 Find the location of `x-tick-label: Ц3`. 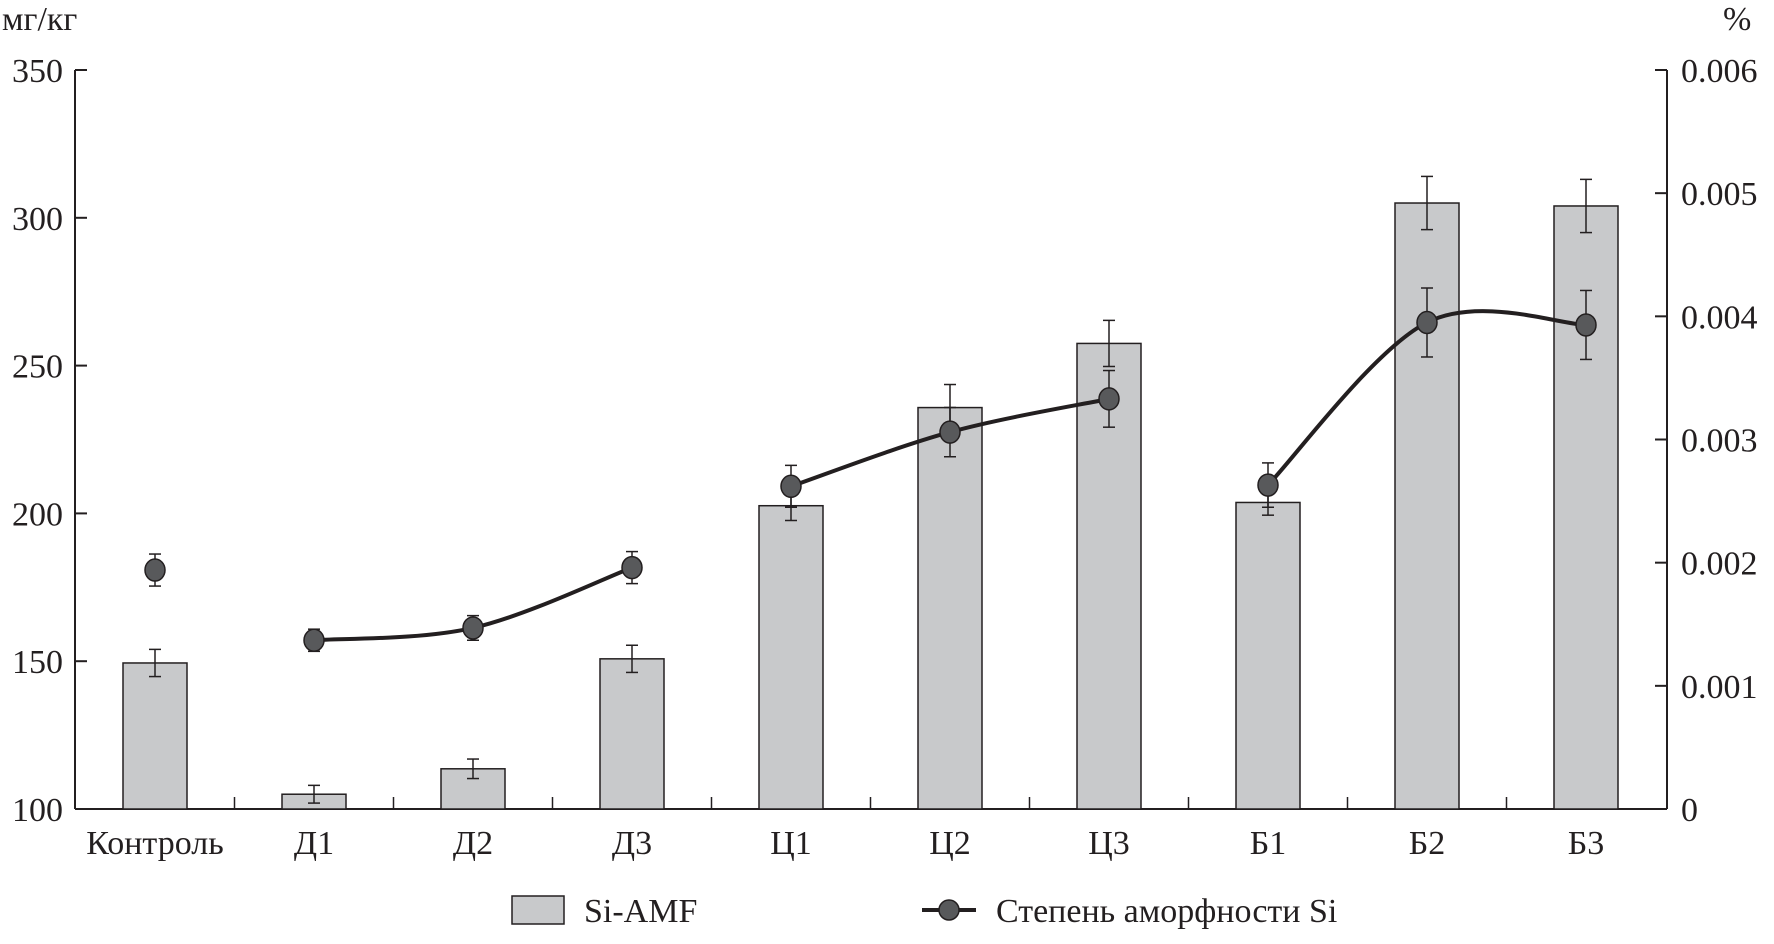

x-tick-label: Ц3 is located at coordinates (1109, 843).